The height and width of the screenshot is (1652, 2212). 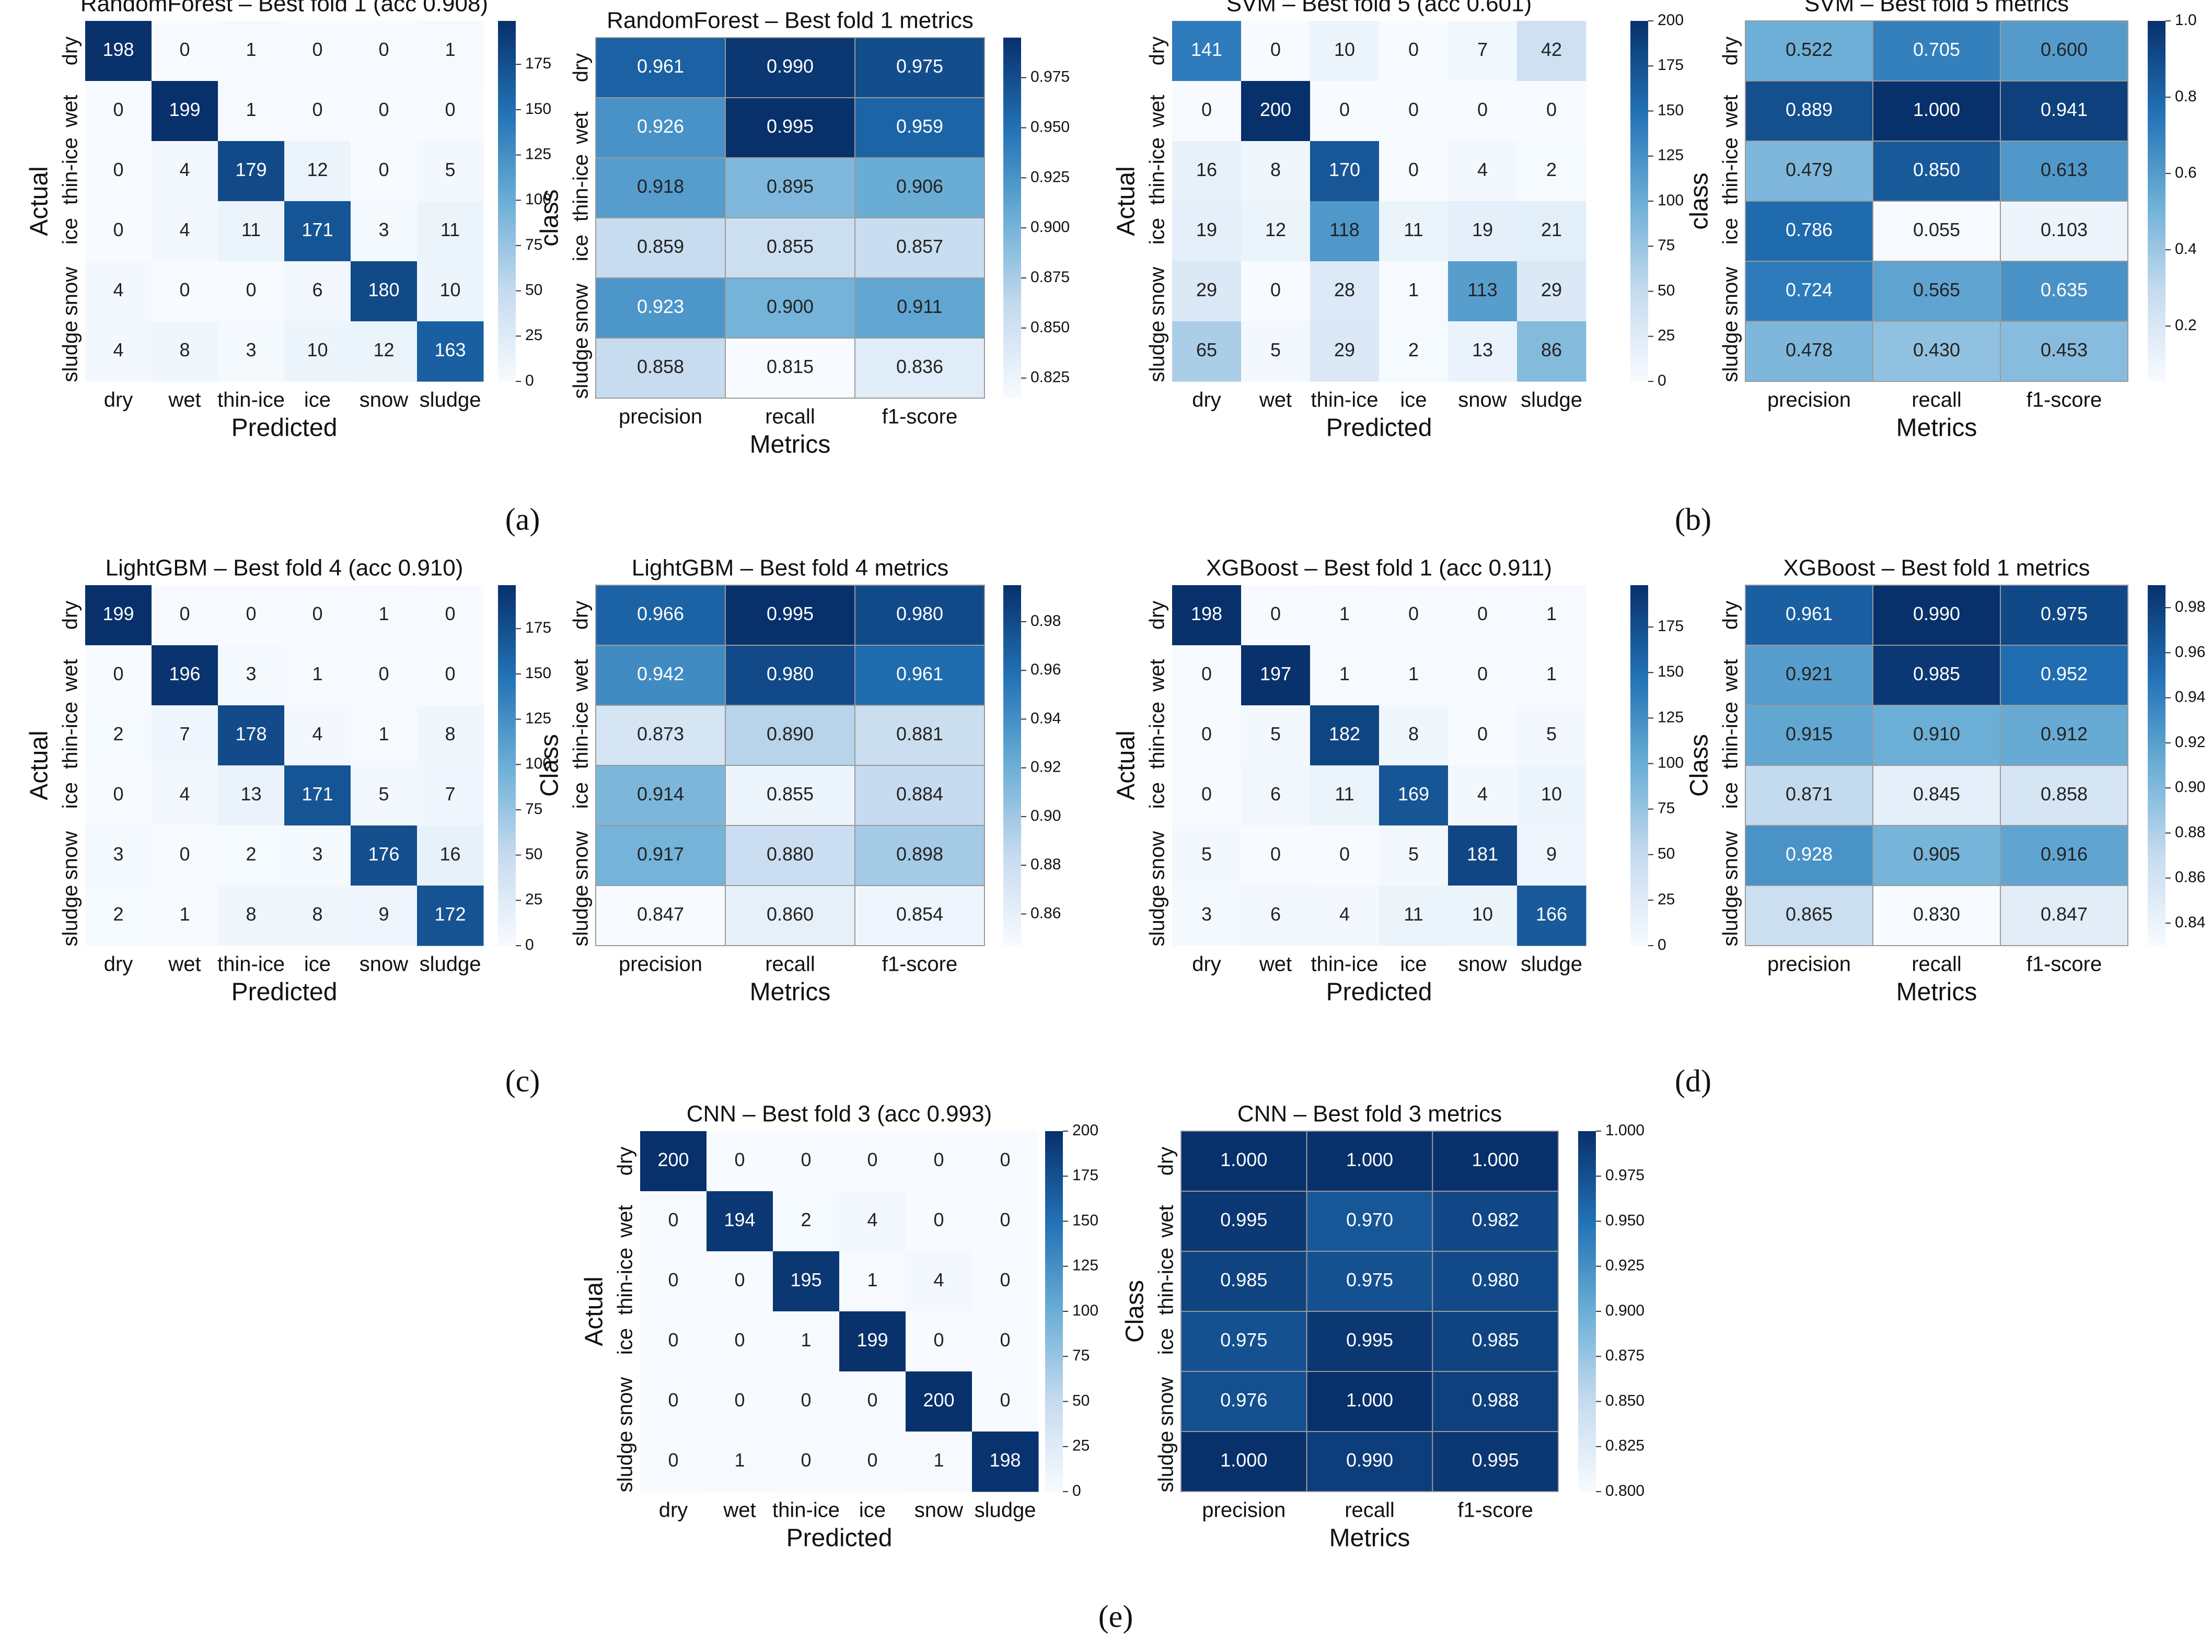 What do you see at coordinates (791, 366) in the screenshot?
I see `cell-value-label: 0.815` at bounding box center [791, 366].